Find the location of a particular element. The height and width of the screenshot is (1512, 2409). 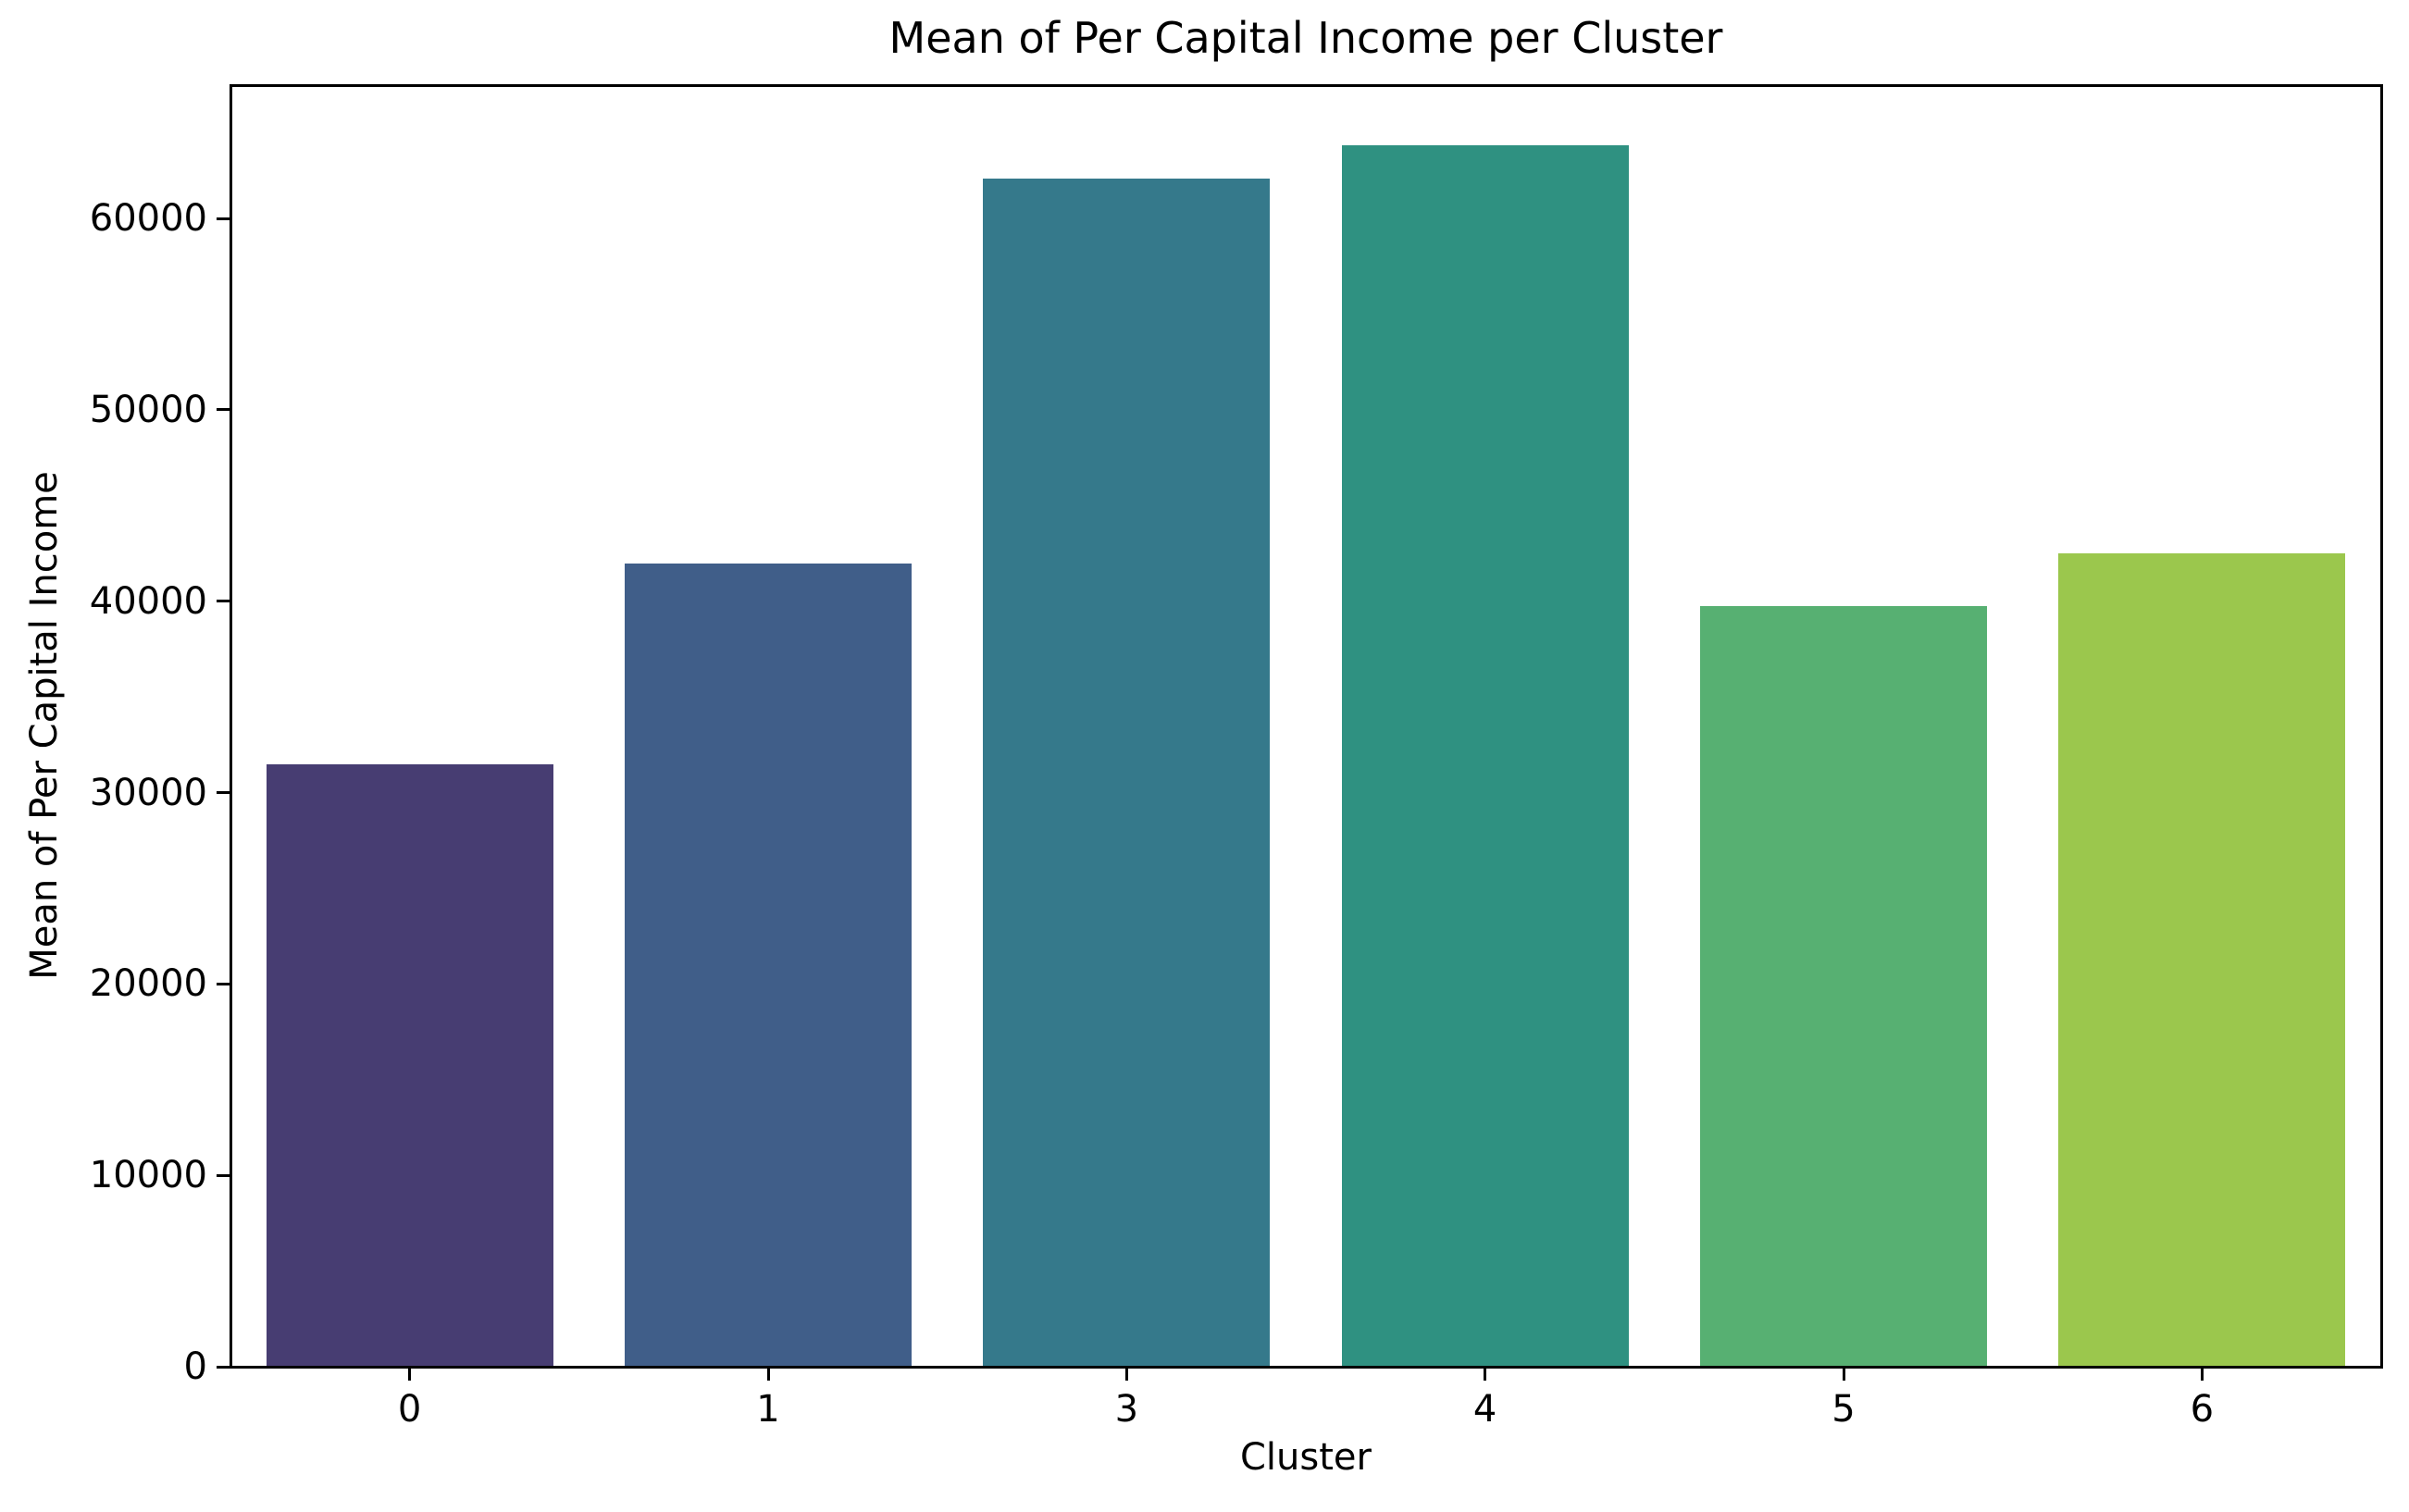

y-tick-label: 40000 is located at coordinates (148, 601).